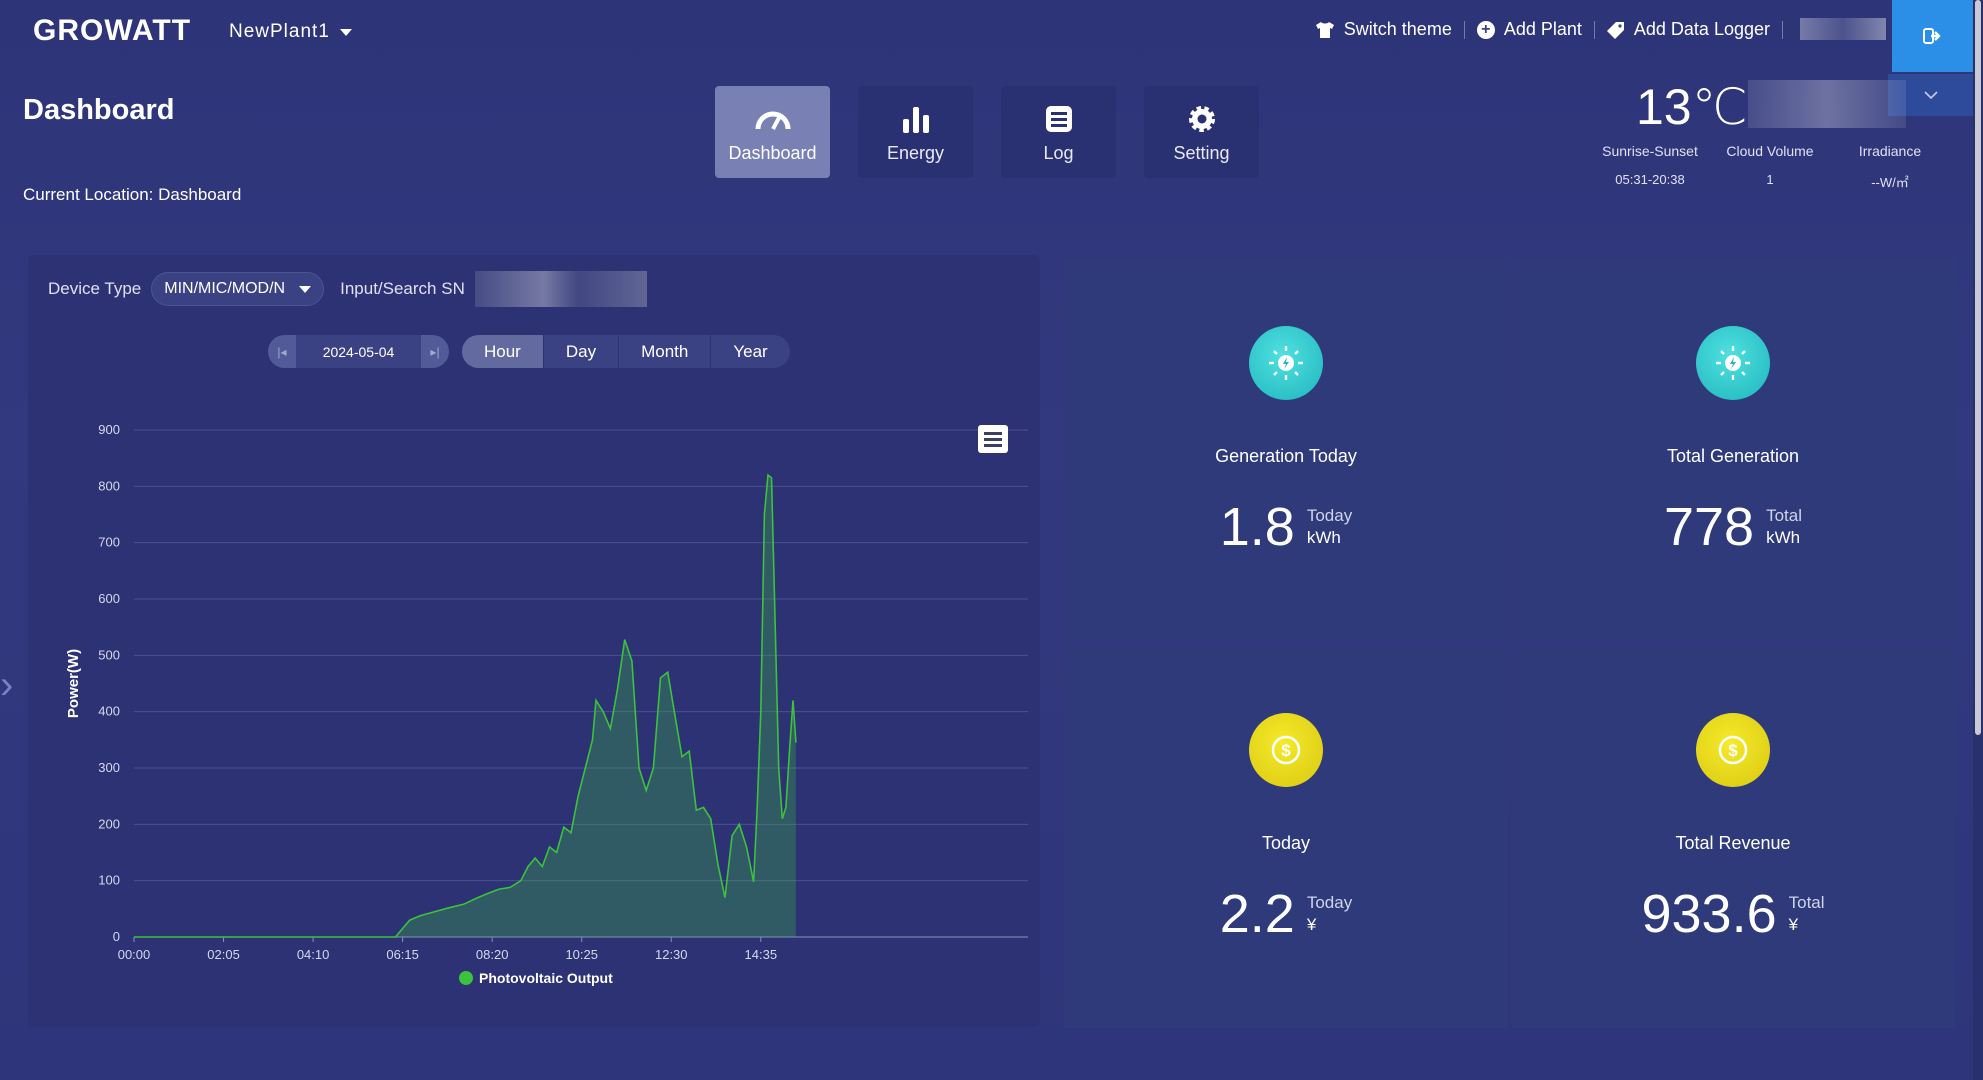 This screenshot has width=1983, height=1080. Describe the element at coordinates (1978, 367) in the screenshot. I see `scrollbar-thumb` at that location.